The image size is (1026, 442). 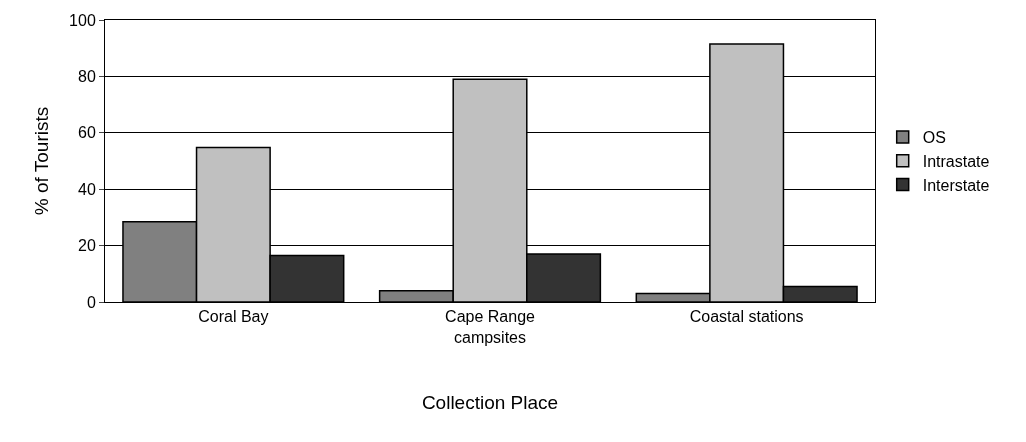 What do you see at coordinates (934, 138) in the screenshot?
I see `legend-label: OS` at bounding box center [934, 138].